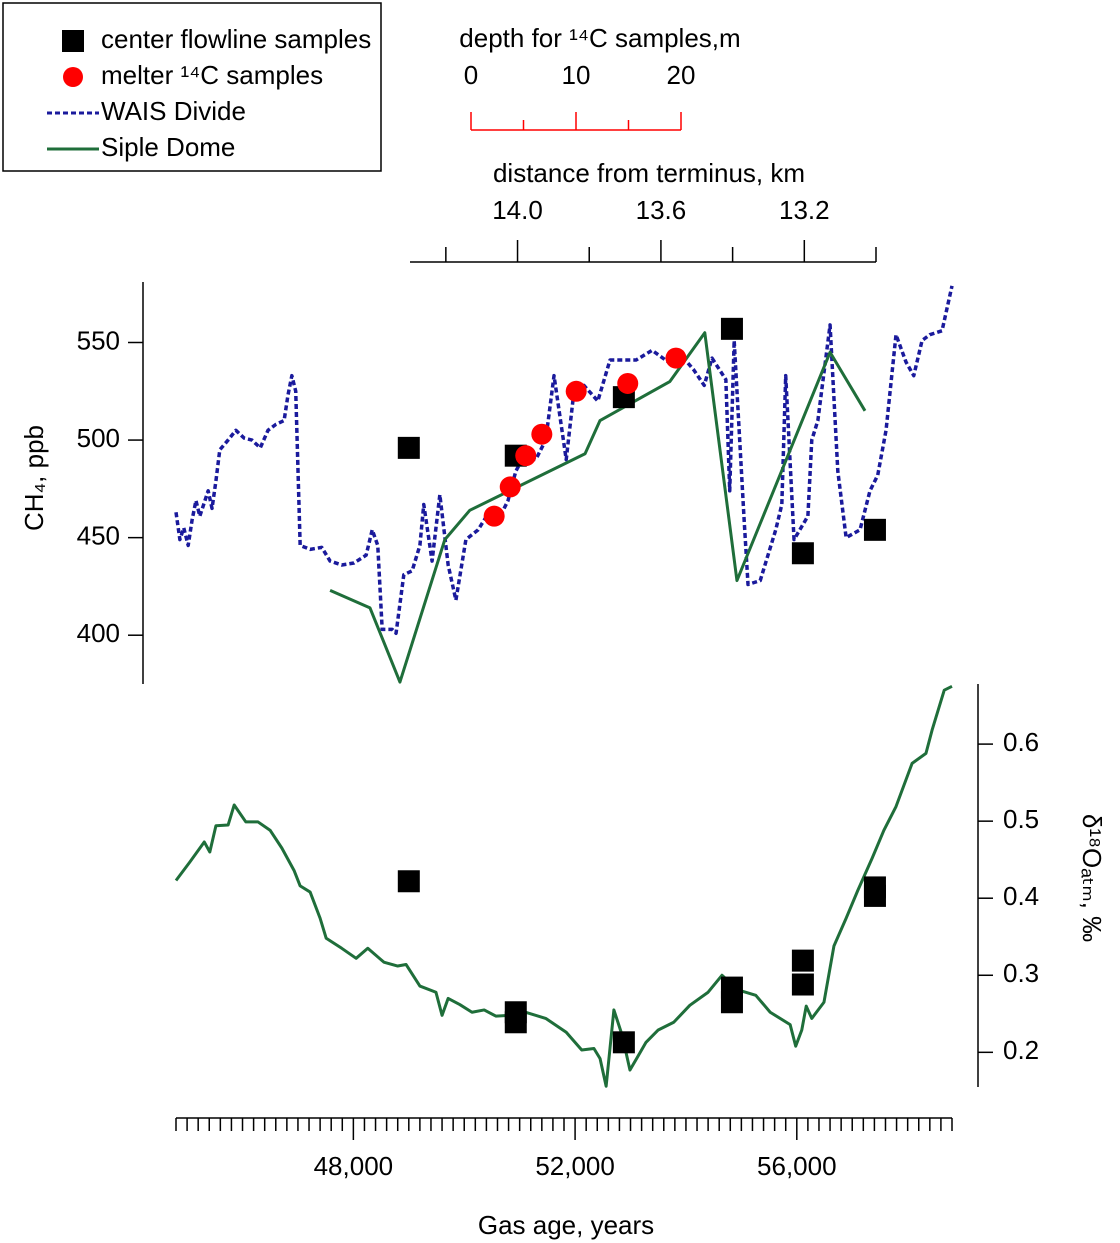 The height and width of the screenshot is (1243, 1120). What do you see at coordinates (98, 633) in the screenshot?
I see `y-tick-label: 400` at bounding box center [98, 633].